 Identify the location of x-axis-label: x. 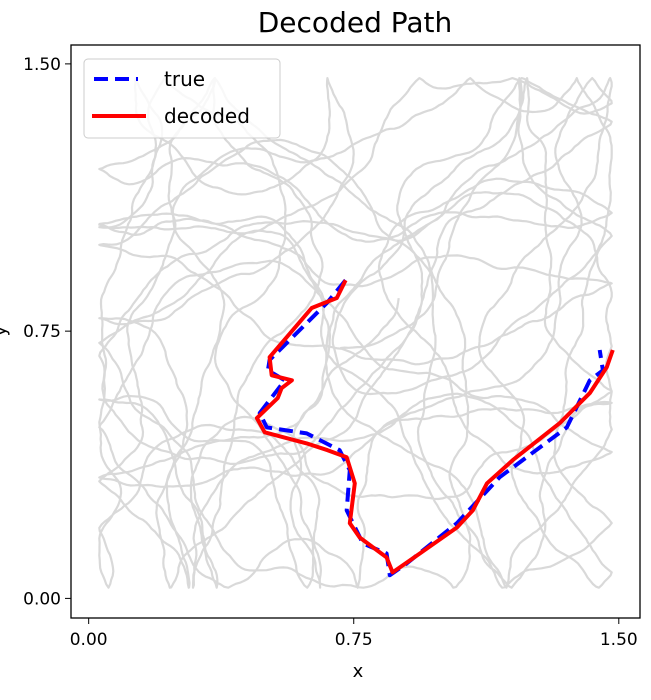
(358, 671).